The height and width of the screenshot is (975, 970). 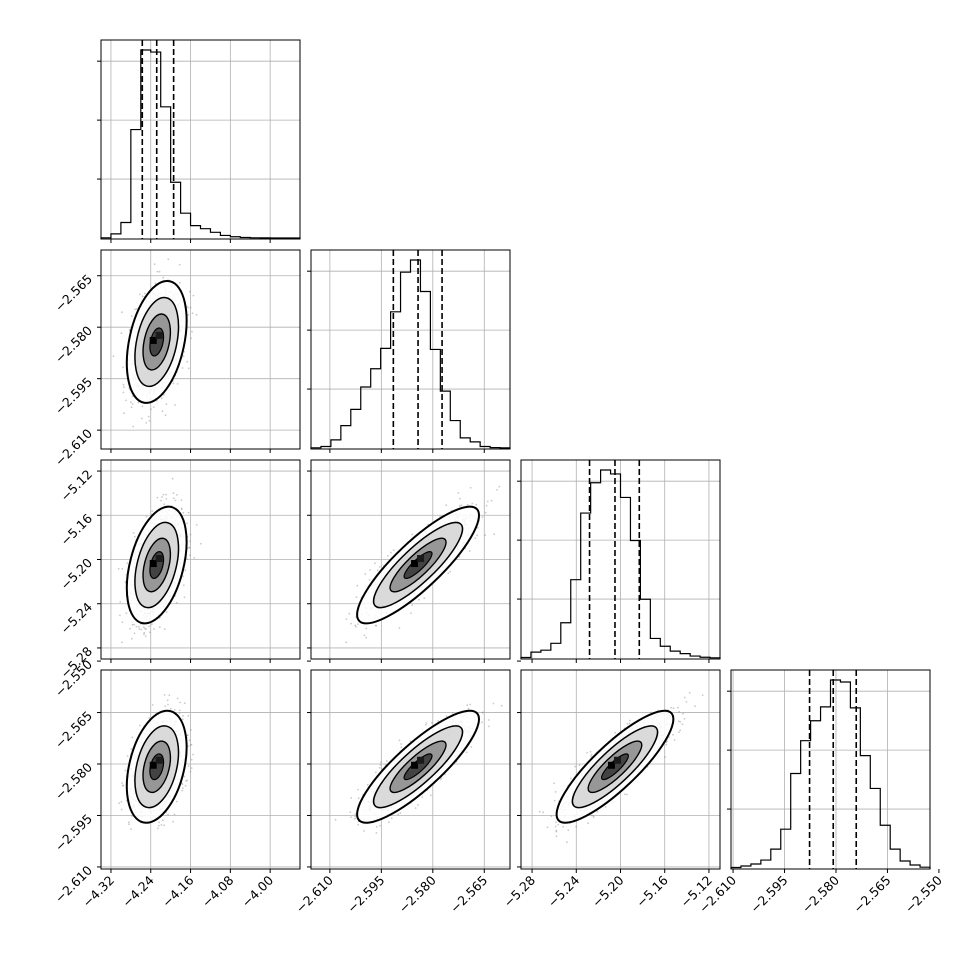 What do you see at coordinates (76, 618) in the screenshot?
I see `y-tick-label: −5.24` at bounding box center [76, 618].